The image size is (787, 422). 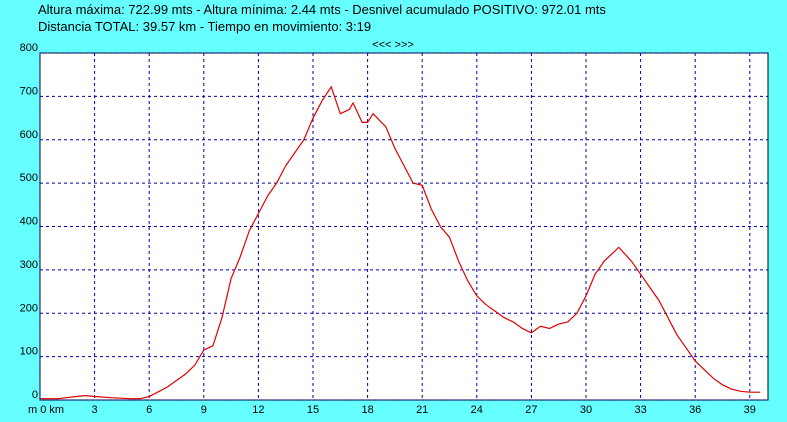 I want to click on x-tick-label: 6, so click(x=149, y=410).